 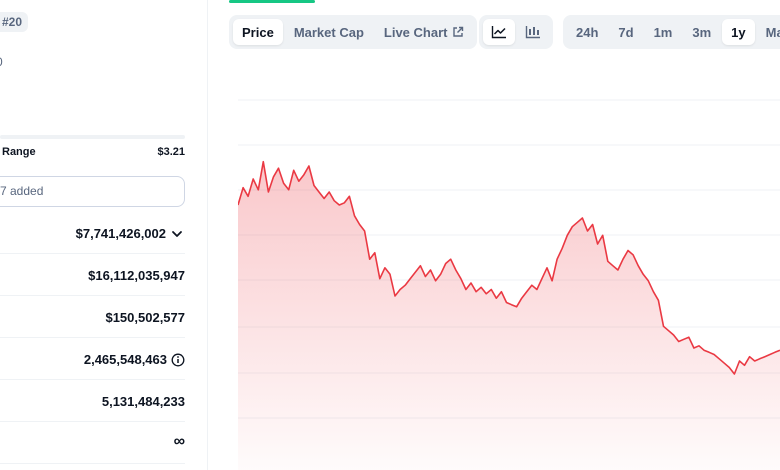 I want to click on stat-row-4: 2,465,548,463, so click(x=92, y=359).